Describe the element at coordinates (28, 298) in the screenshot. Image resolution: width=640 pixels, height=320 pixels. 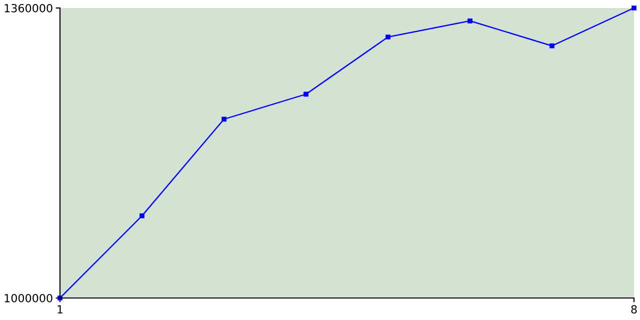
I see `y-tick-label: 1000000` at that location.